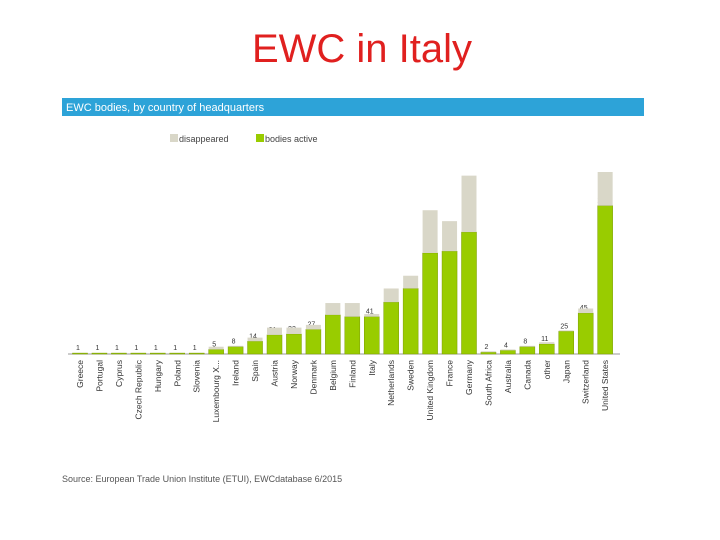 The width and height of the screenshot is (720, 540). I want to click on value-label: 41, so click(370, 312).